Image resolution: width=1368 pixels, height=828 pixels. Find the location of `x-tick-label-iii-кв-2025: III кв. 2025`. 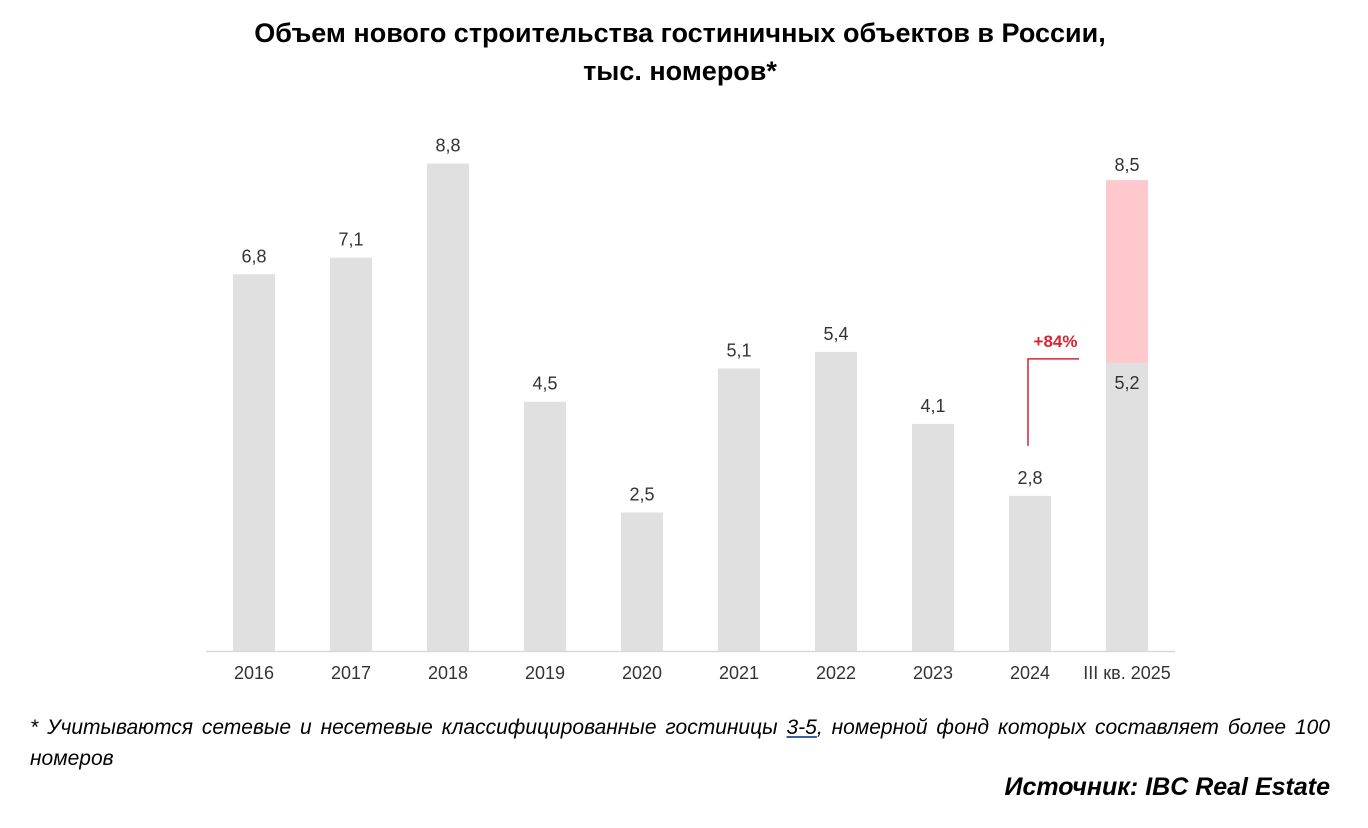

x-tick-label-iii-кв-2025: III кв. 2025 is located at coordinates (1127, 673).